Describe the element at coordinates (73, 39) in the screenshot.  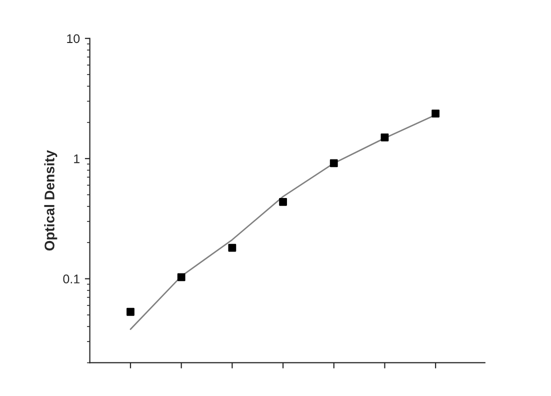
I see `y-tick-label: 10` at that location.